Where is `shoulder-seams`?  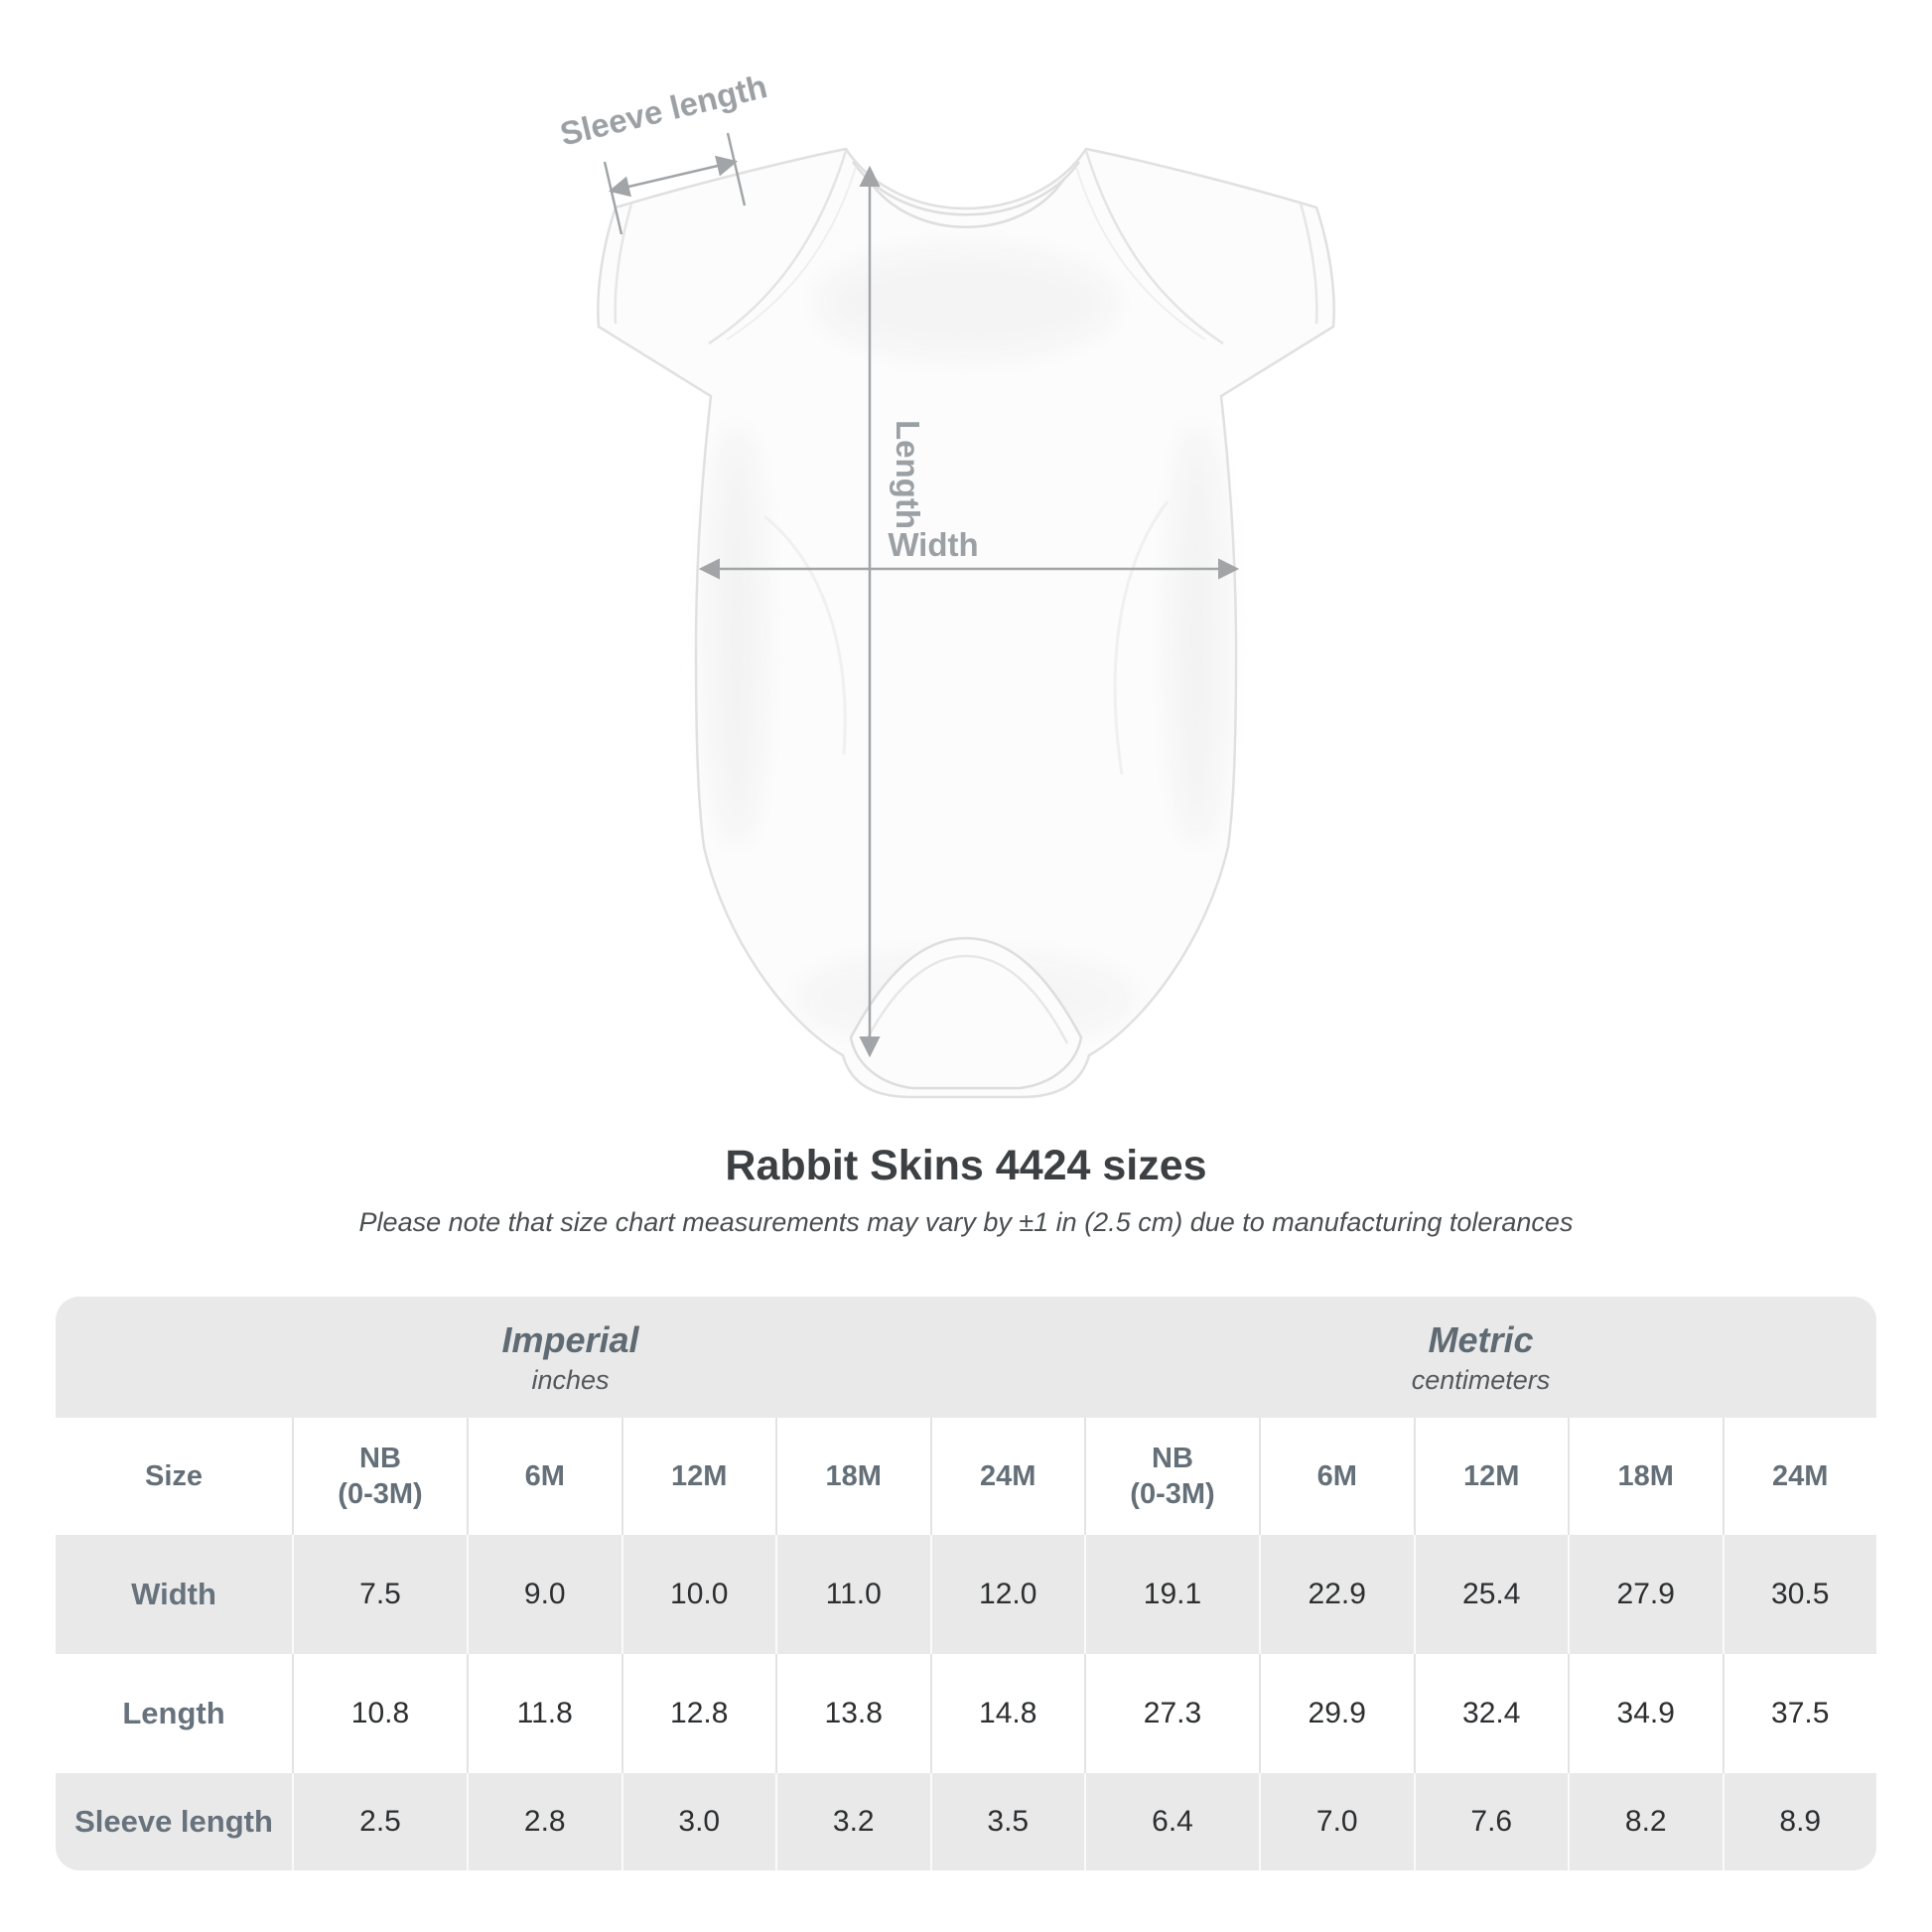
shoulder-seams is located at coordinates (966, 247).